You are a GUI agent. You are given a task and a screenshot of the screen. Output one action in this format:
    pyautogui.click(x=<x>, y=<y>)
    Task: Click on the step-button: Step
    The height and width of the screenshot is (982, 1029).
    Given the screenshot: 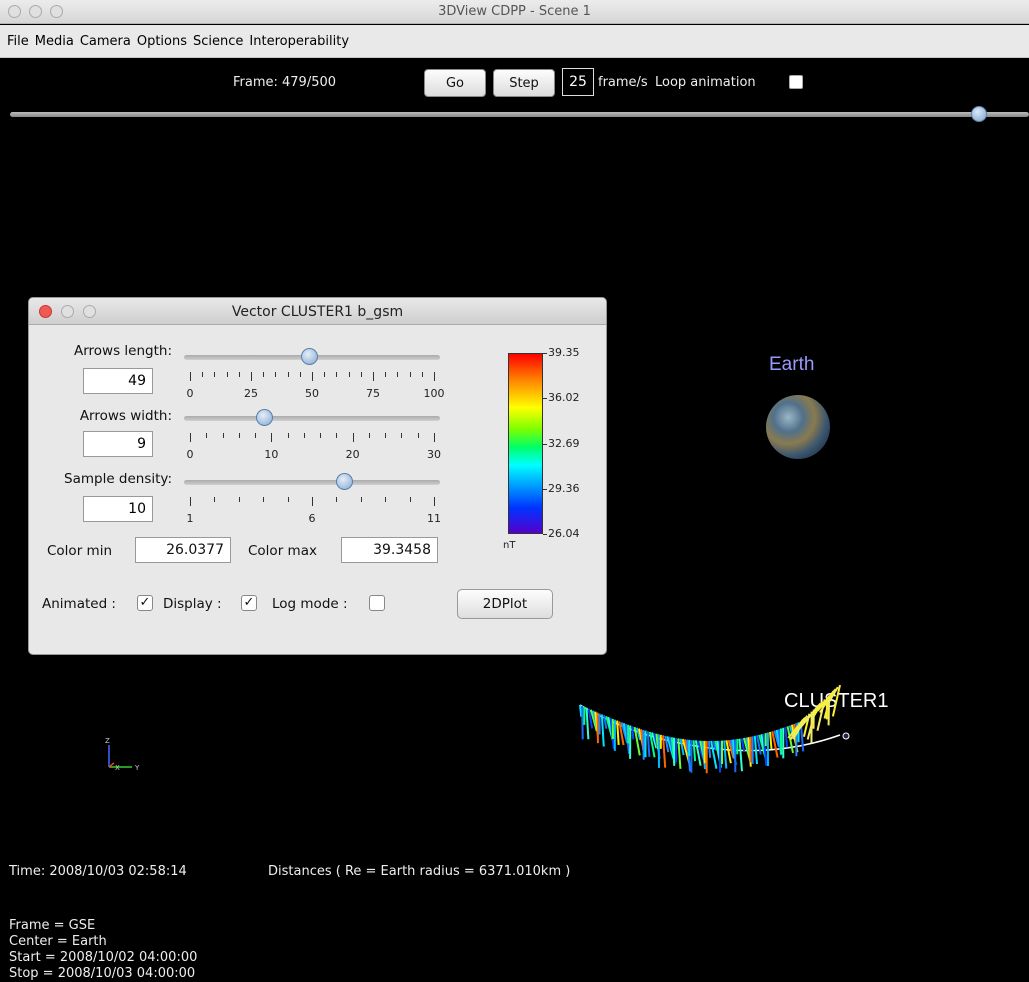 What is the action you would take?
    pyautogui.click(x=524, y=83)
    